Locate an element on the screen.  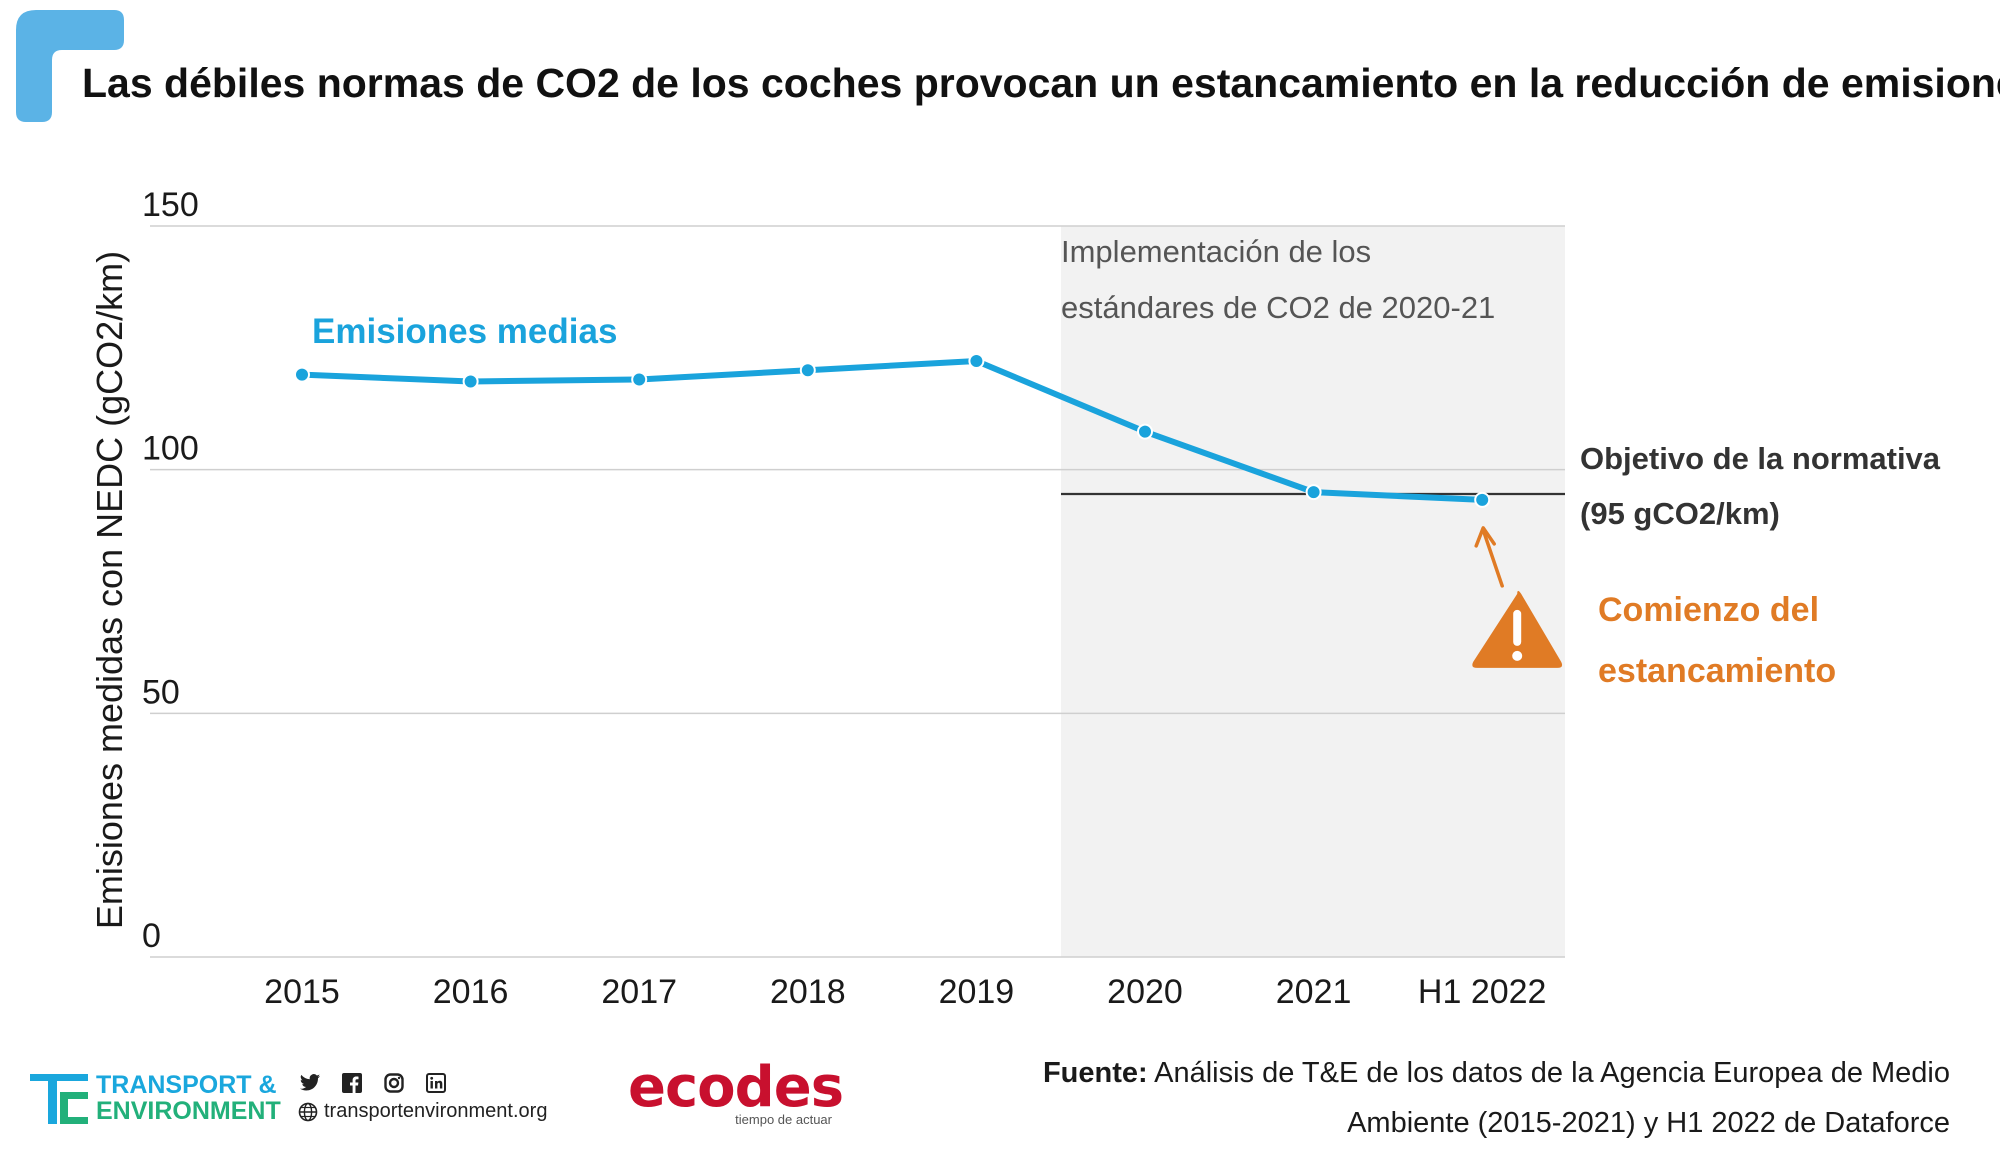
x-tick-label: H1 2022 is located at coordinates (1482, 992).